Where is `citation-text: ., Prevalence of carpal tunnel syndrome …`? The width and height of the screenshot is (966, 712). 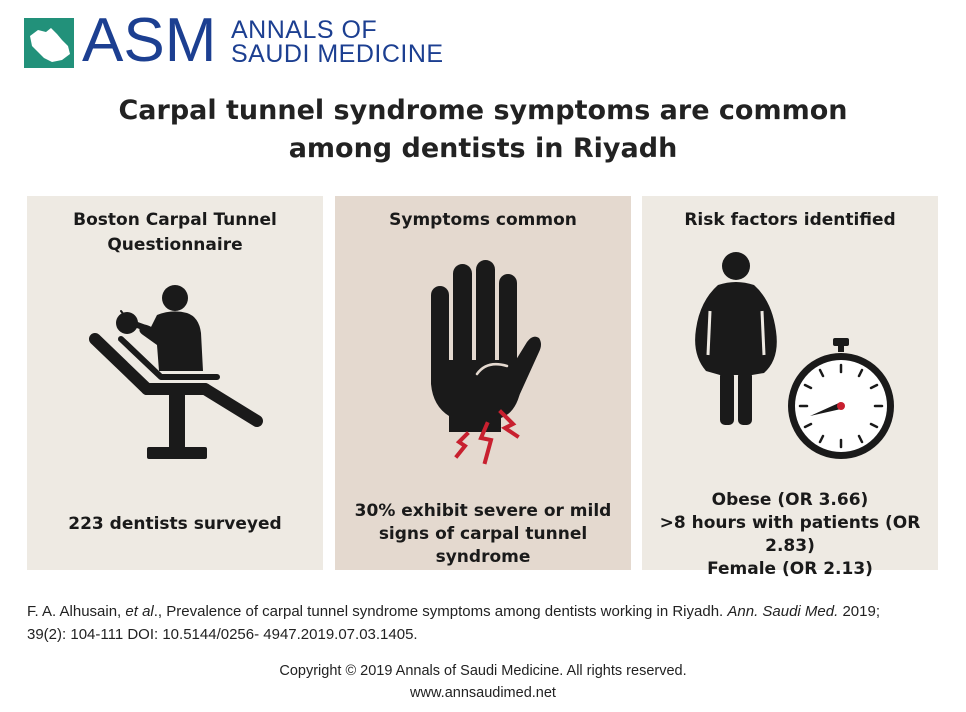 citation-text: ., Prevalence of carpal tunnel syndrome … is located at coordinates (440, 611).